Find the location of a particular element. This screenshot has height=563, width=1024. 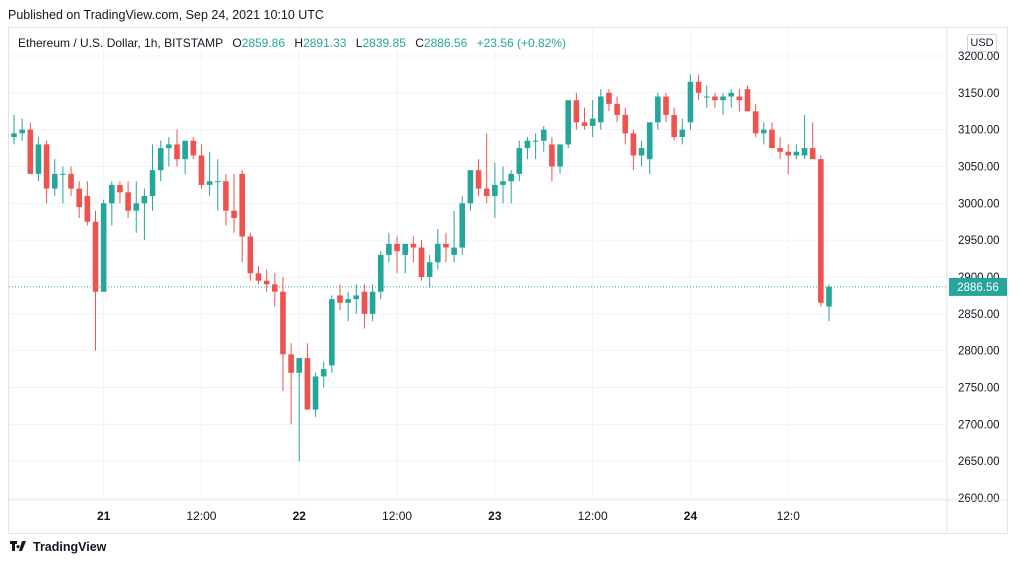

open-value: 2859.86 is located at coordinates (263, 43).